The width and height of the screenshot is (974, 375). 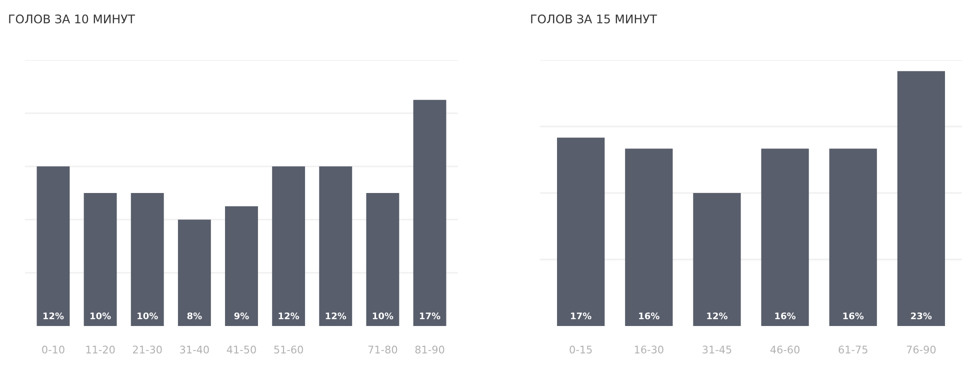 What do you see at coordinates (785, 350) in the screenshot?
I see `x-tick-label: 46-60` at bounding box center [785, 350].